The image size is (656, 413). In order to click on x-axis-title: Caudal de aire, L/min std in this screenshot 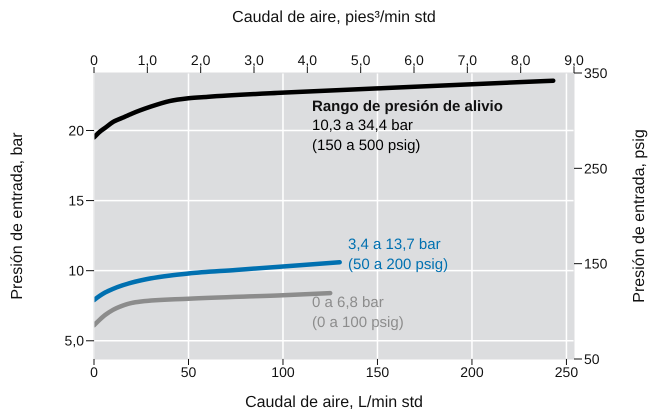, I will do `click(334, 402)`.